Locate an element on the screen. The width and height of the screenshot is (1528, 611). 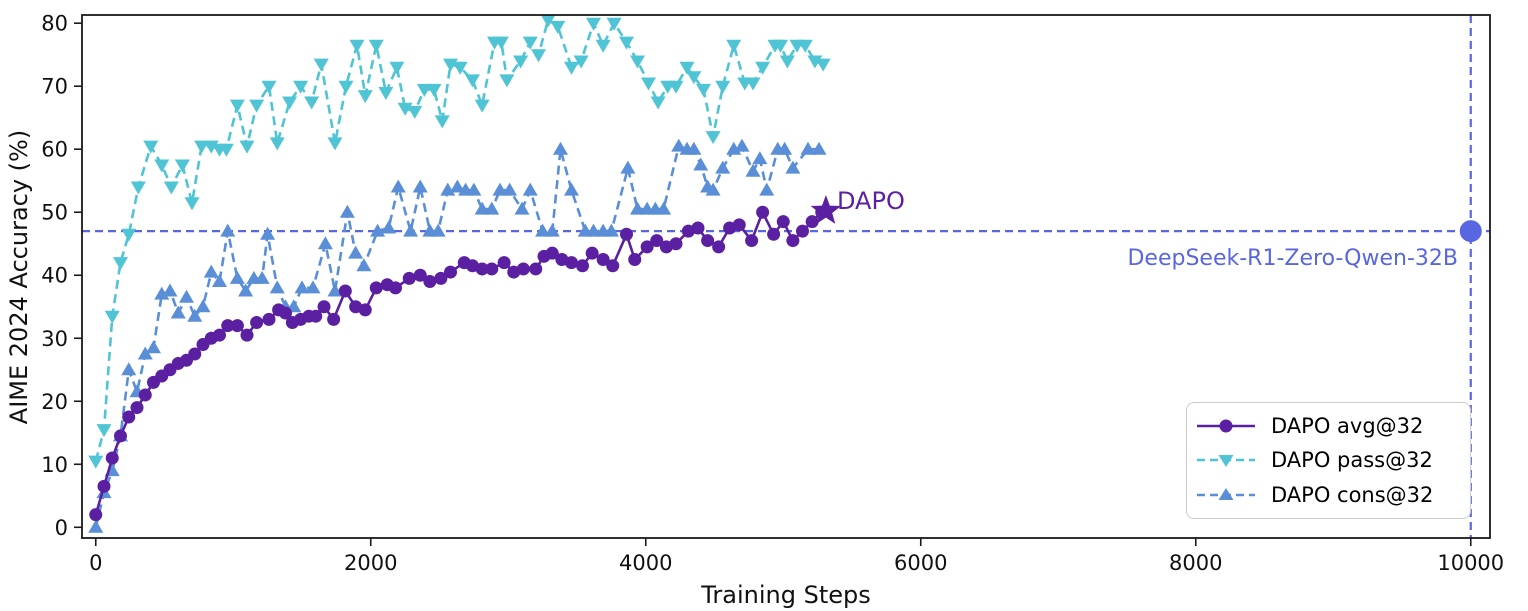
legend-label-pass: DAPO pass@32 is located at coordinates (1352, 460).